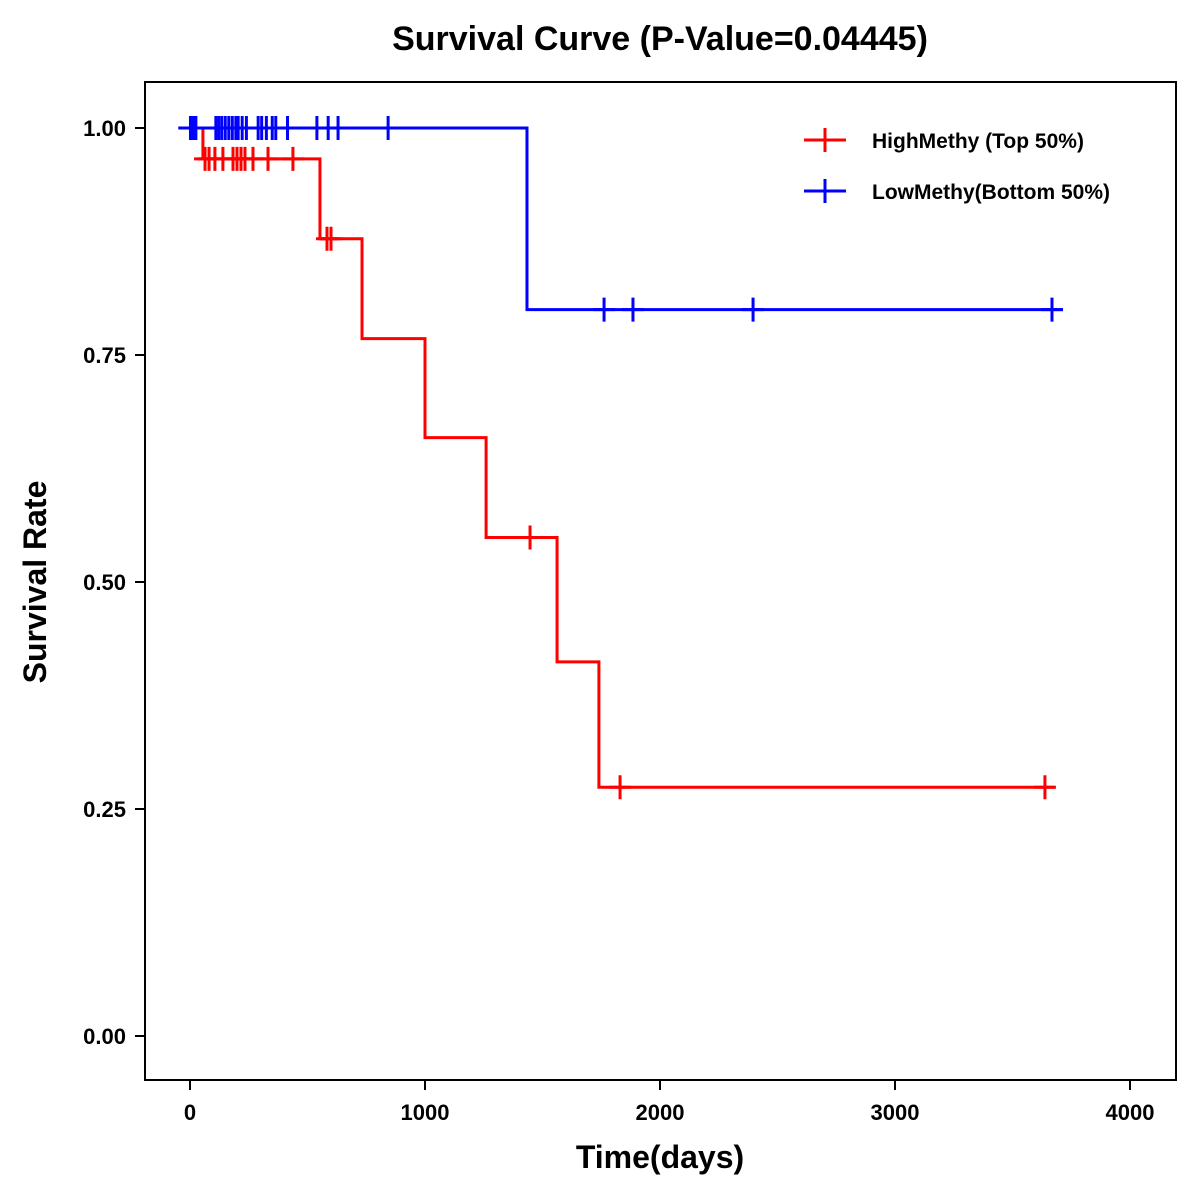 The width and height of the screenshot is (1200, 1200). I want to click on y-axis-label: Survival Rate, so click(35, 582).